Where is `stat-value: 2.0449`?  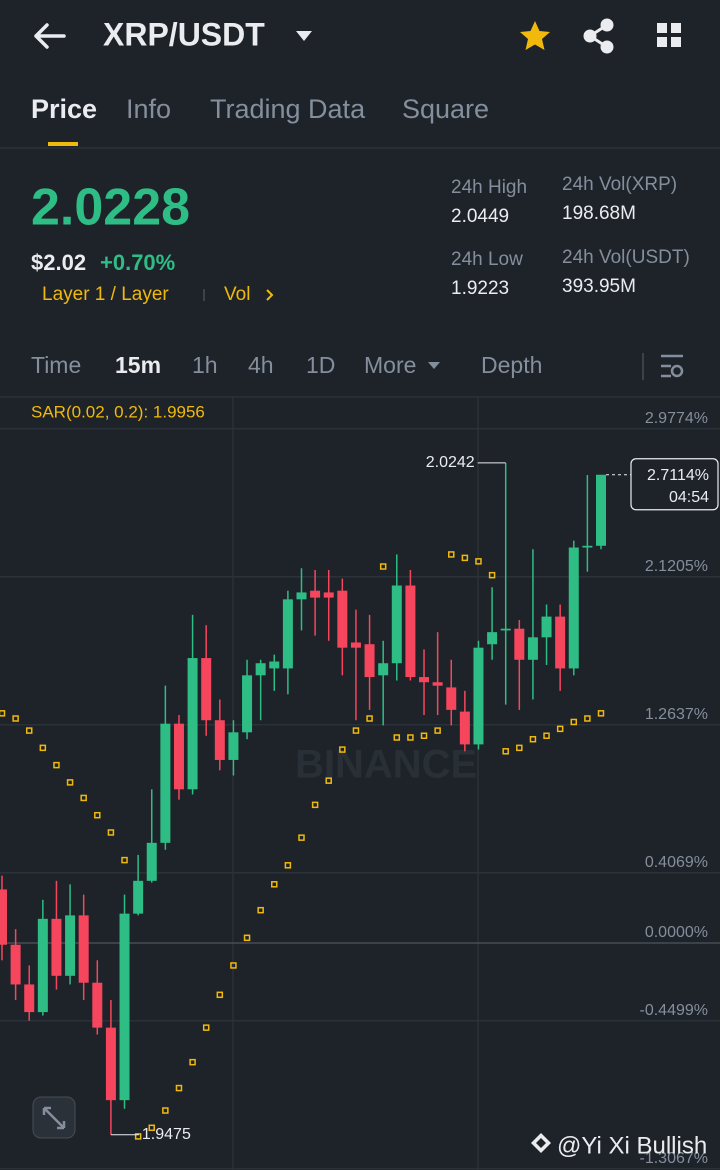
stat-value: 2.0449 is located at coordinates (480, 216).